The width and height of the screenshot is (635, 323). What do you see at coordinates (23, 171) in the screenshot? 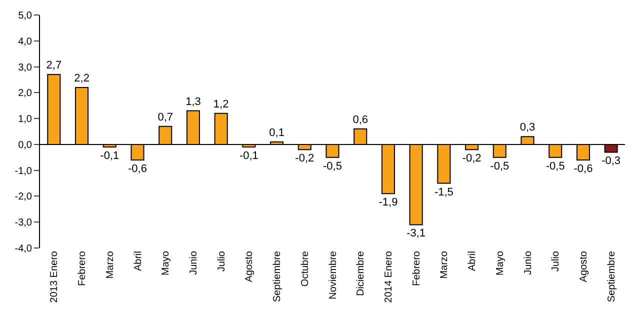
I see `y-tick-label: -1,0` at bounding box center [23, 171].